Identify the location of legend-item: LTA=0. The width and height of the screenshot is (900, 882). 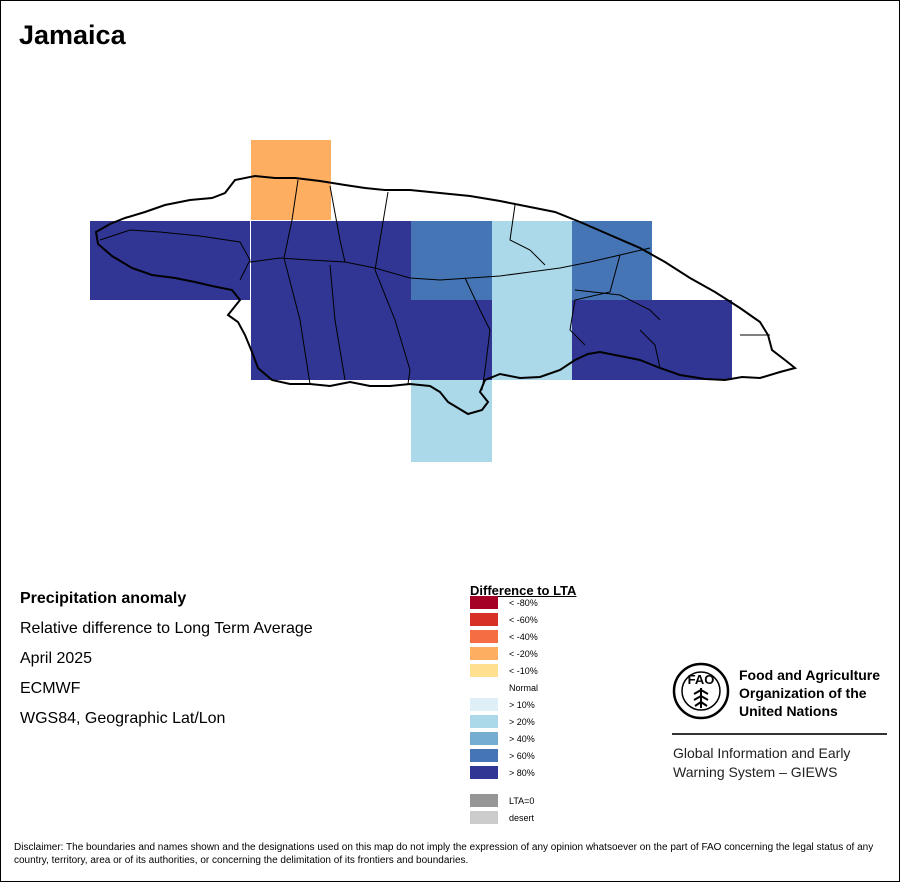
(502, 800).